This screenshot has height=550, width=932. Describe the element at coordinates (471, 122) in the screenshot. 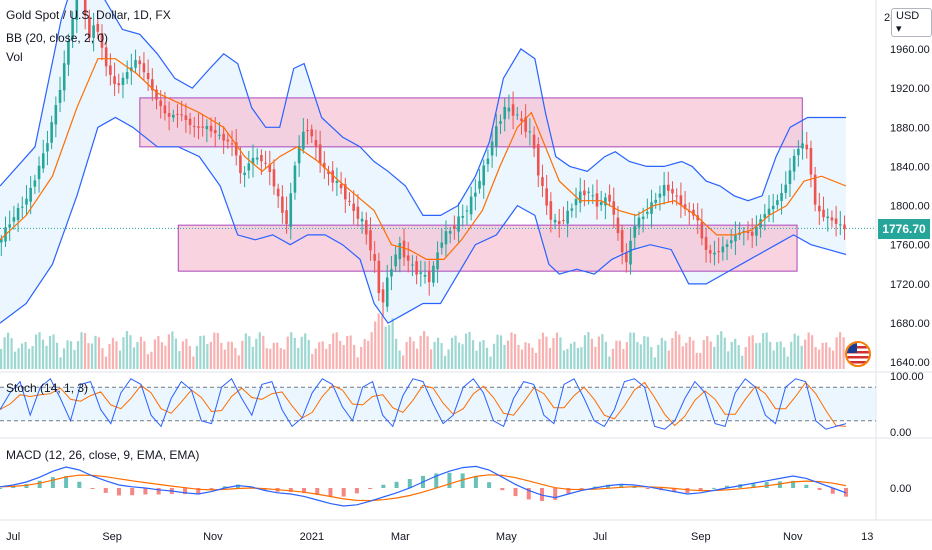

I see `support-resistance-zone` at that location.